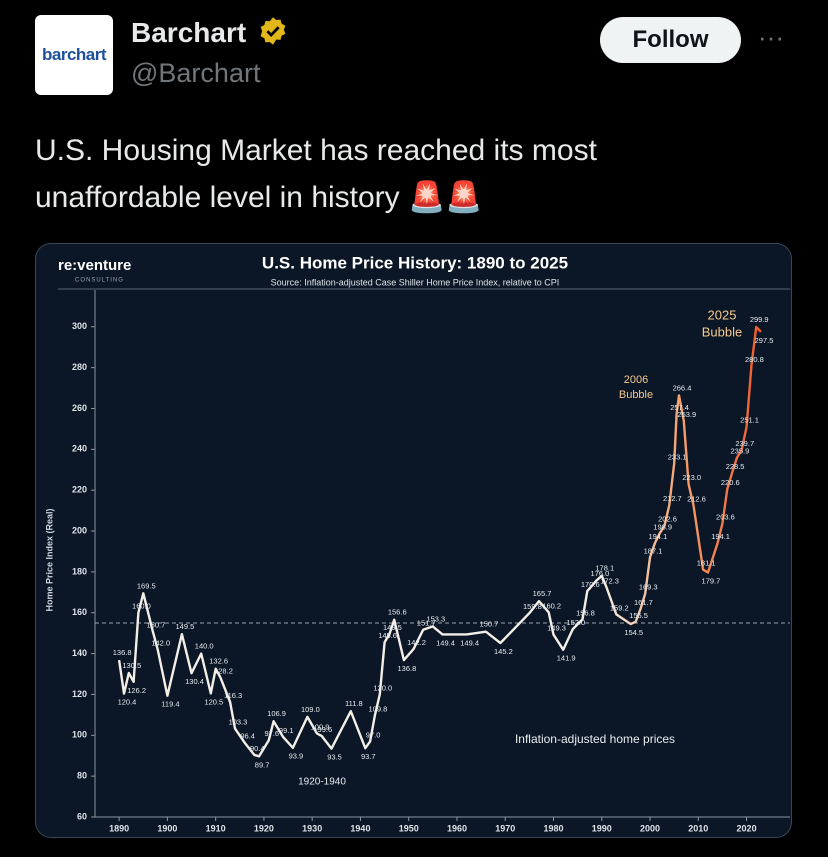  Describe the element at coordinates (216, 828) in the screenshot. I see `x-tick-label: 1910` at that location.